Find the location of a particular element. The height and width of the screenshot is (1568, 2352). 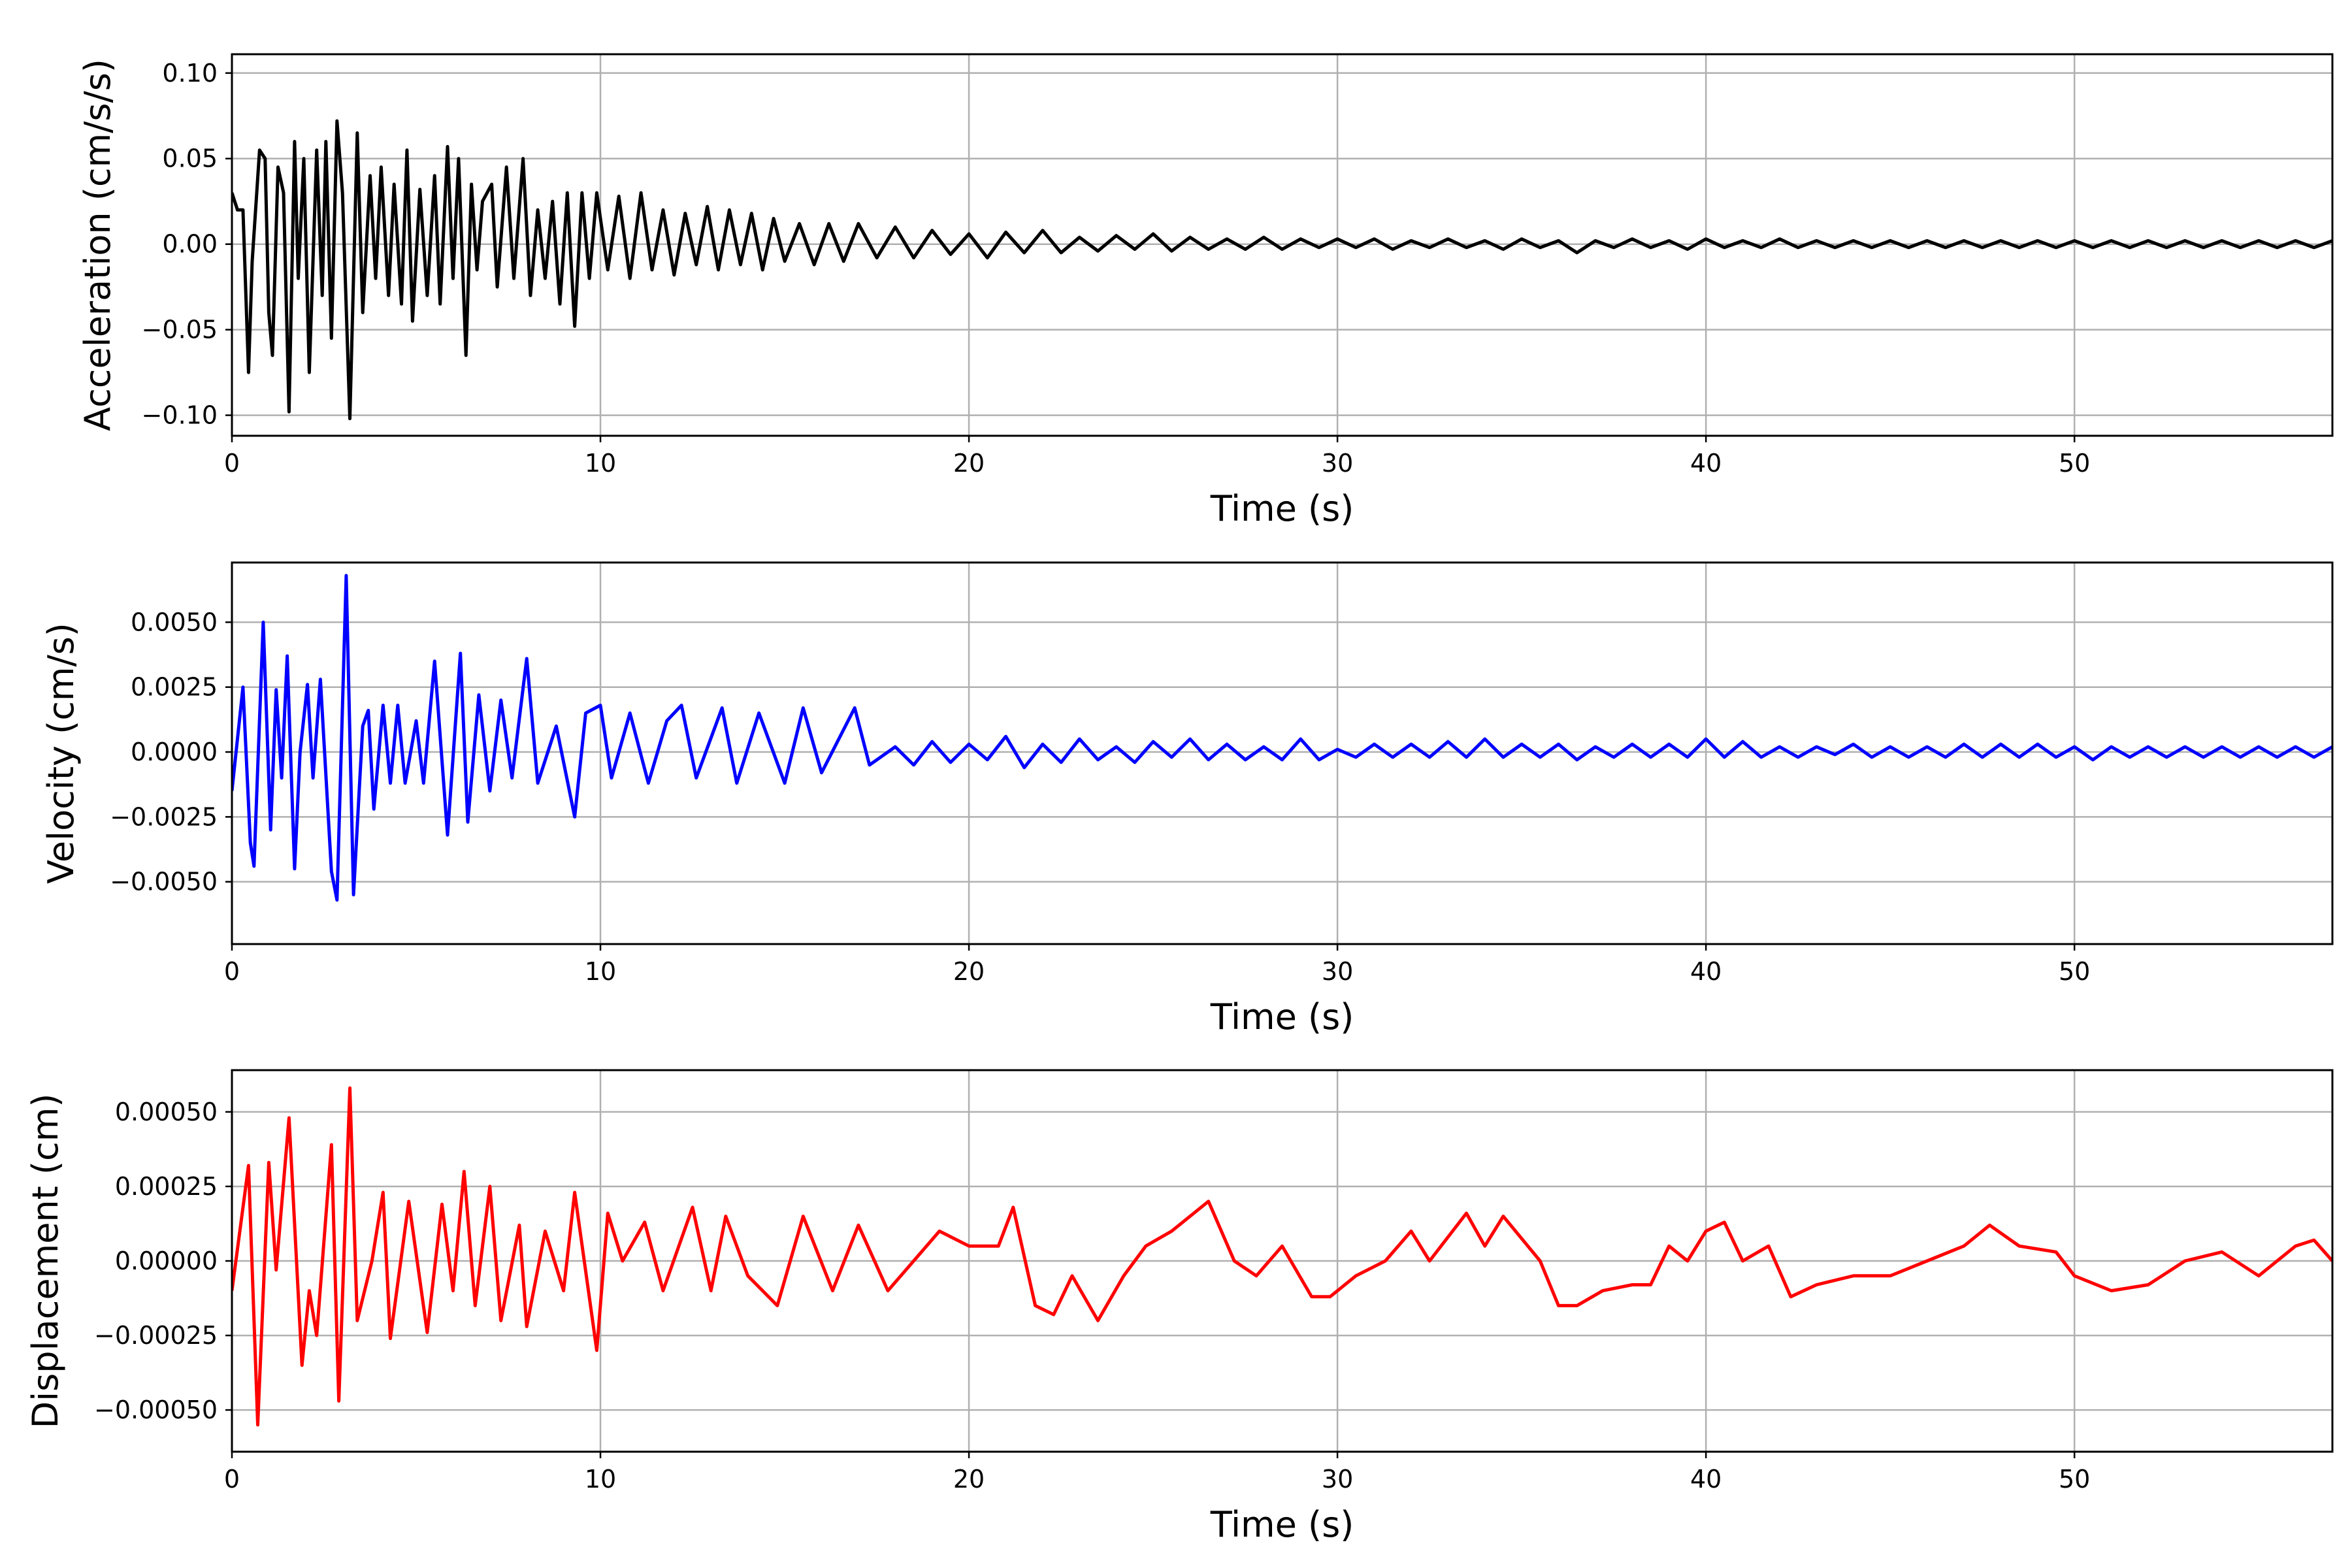

y-tick-label: −0.05 is located at coordinates (180, 330).